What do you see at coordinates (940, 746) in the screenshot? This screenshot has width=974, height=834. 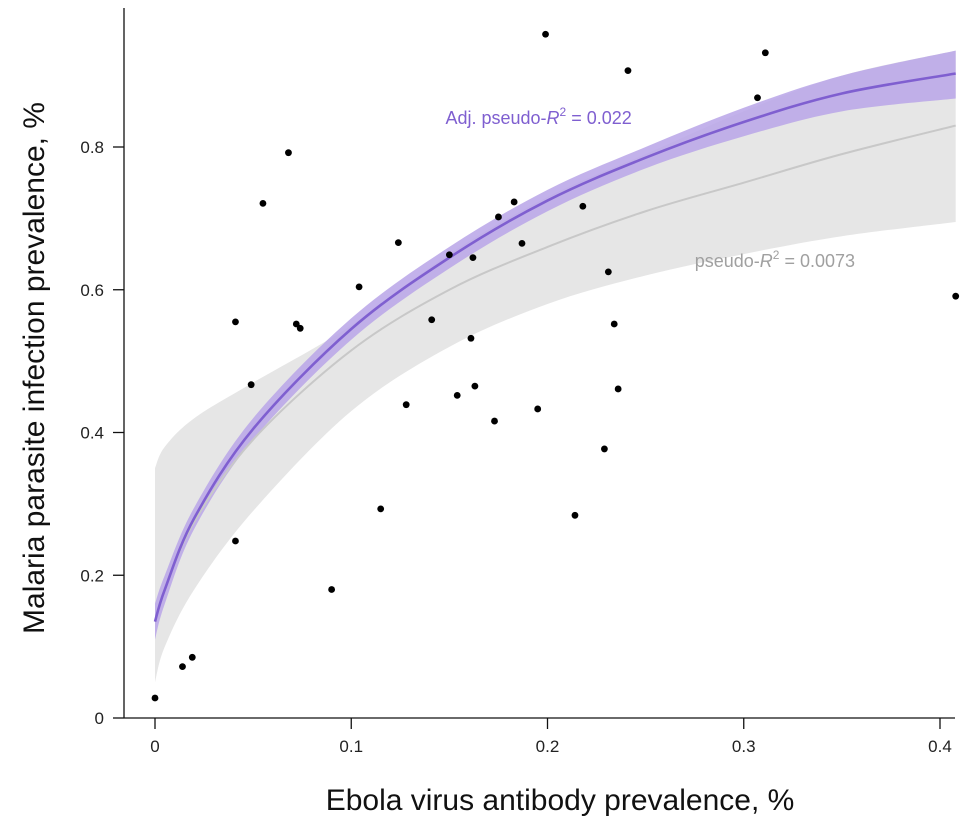 I see `x-tick-label: 0.4` at bounding box center [940, 746].